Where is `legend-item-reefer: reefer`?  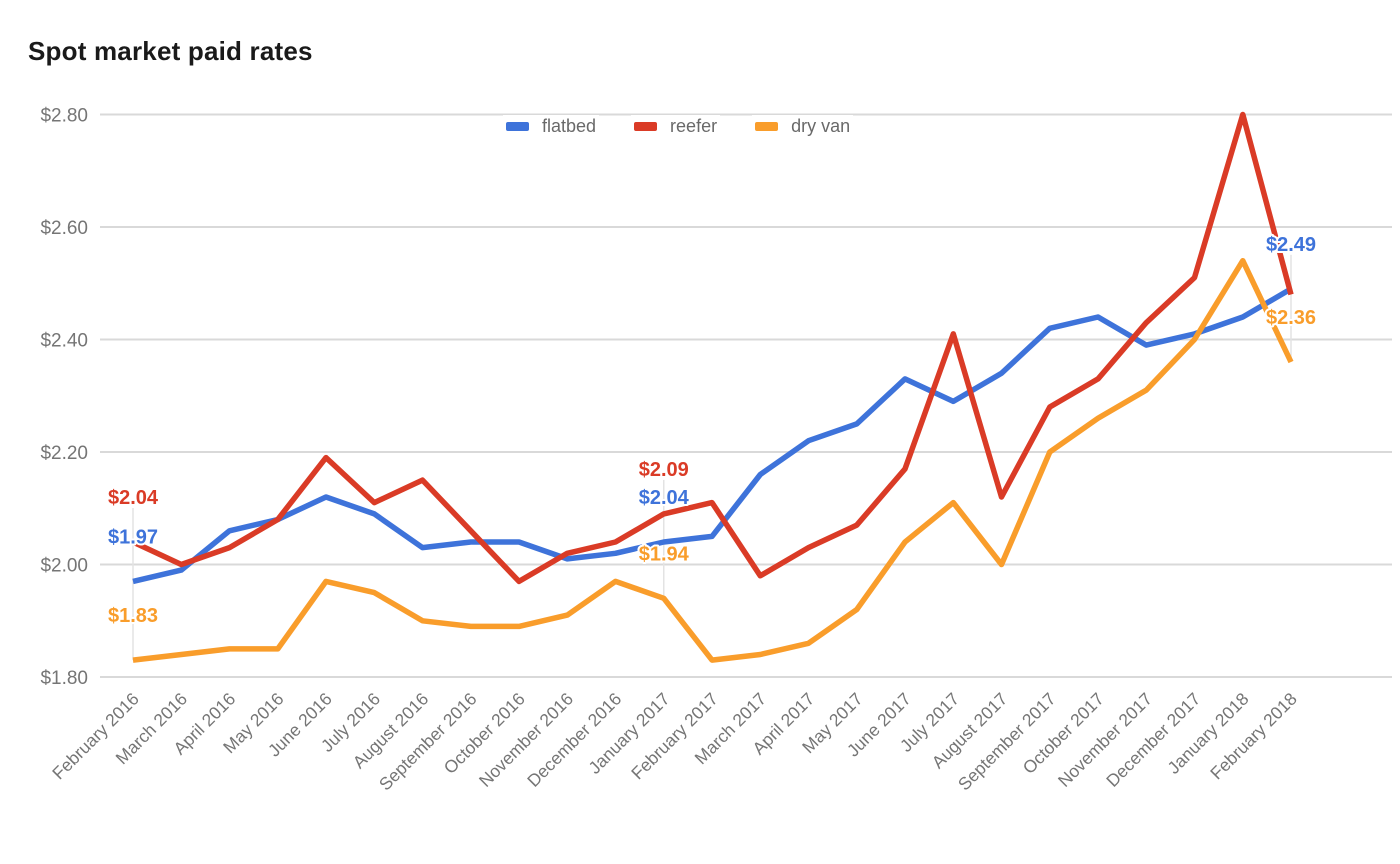
legend-item-reefer: reefer is located at coordinates (676, 126).